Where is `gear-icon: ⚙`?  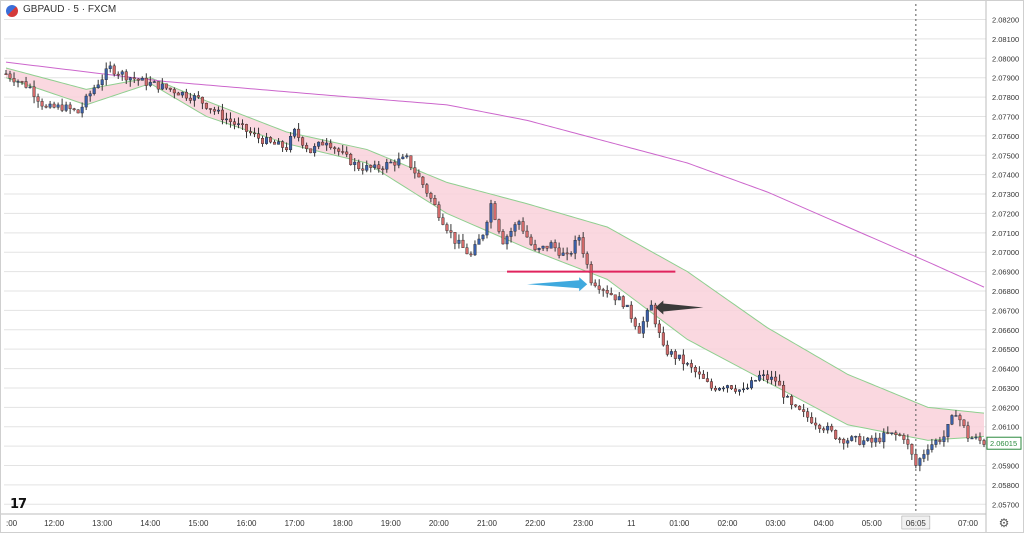
gear-icon: ⚙ is located at coordinates (1004, 523).